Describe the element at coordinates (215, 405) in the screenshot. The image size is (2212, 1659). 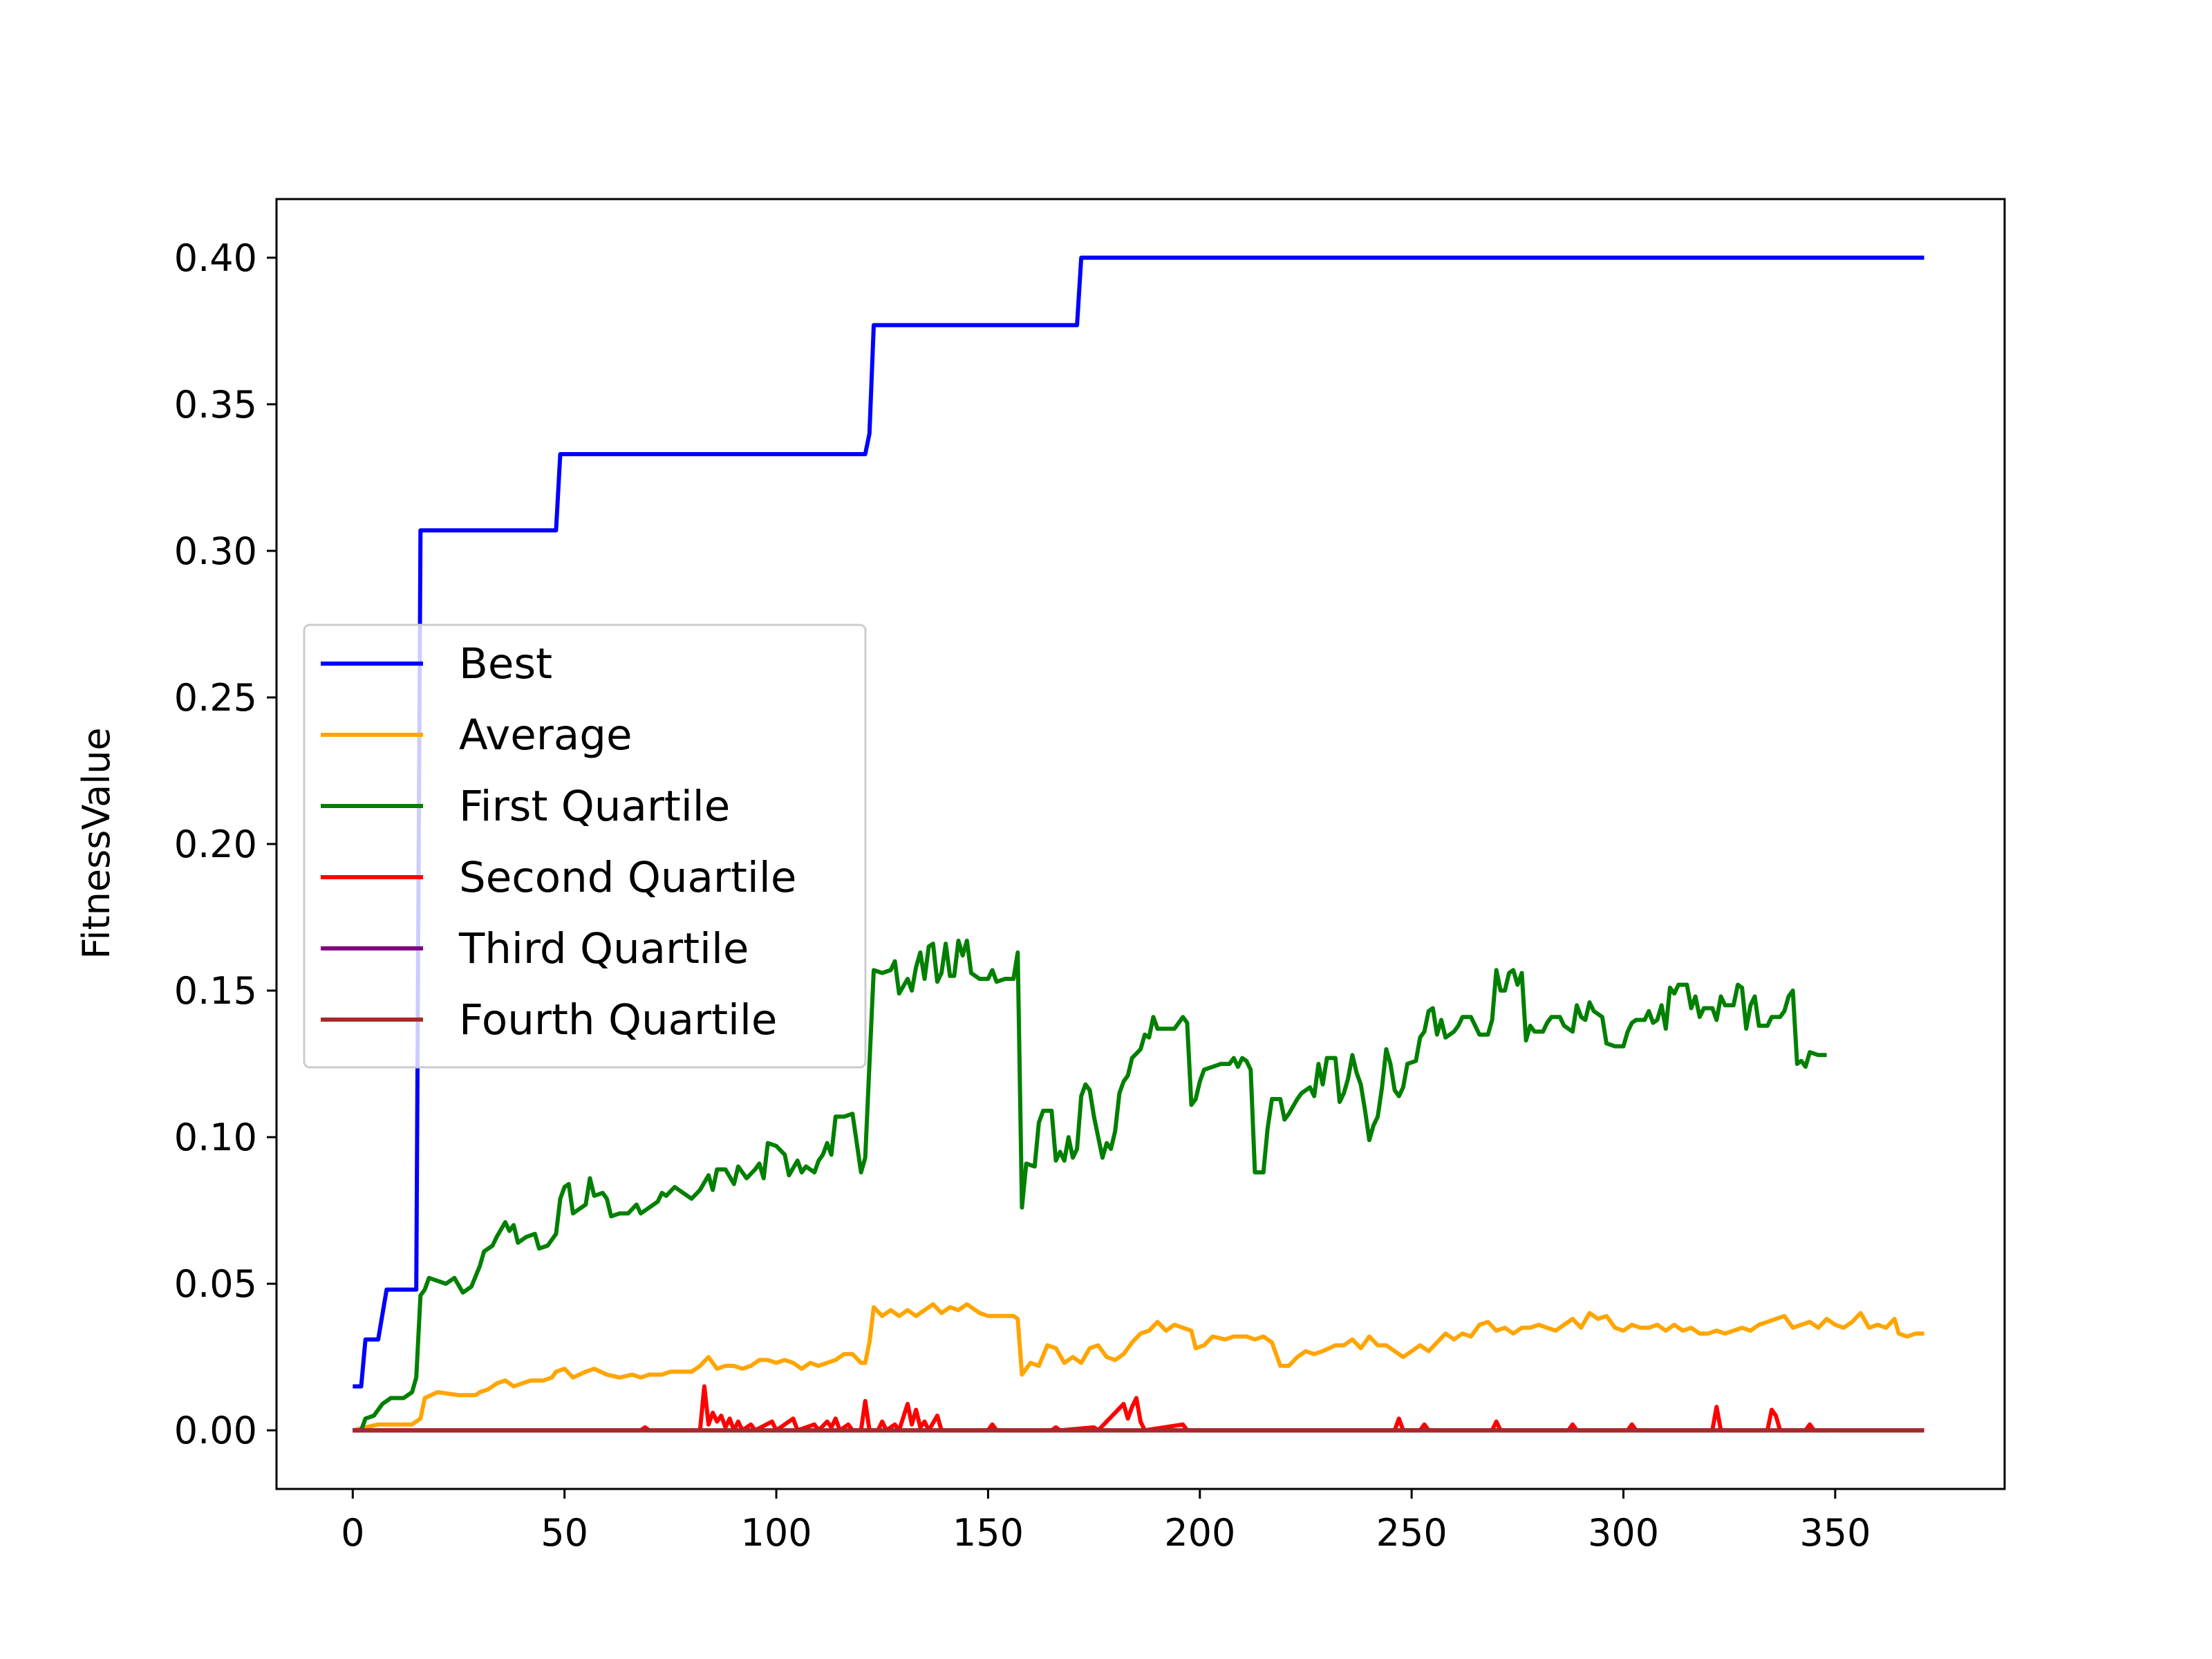
I see `y-tick-label: 0.35` at that location.